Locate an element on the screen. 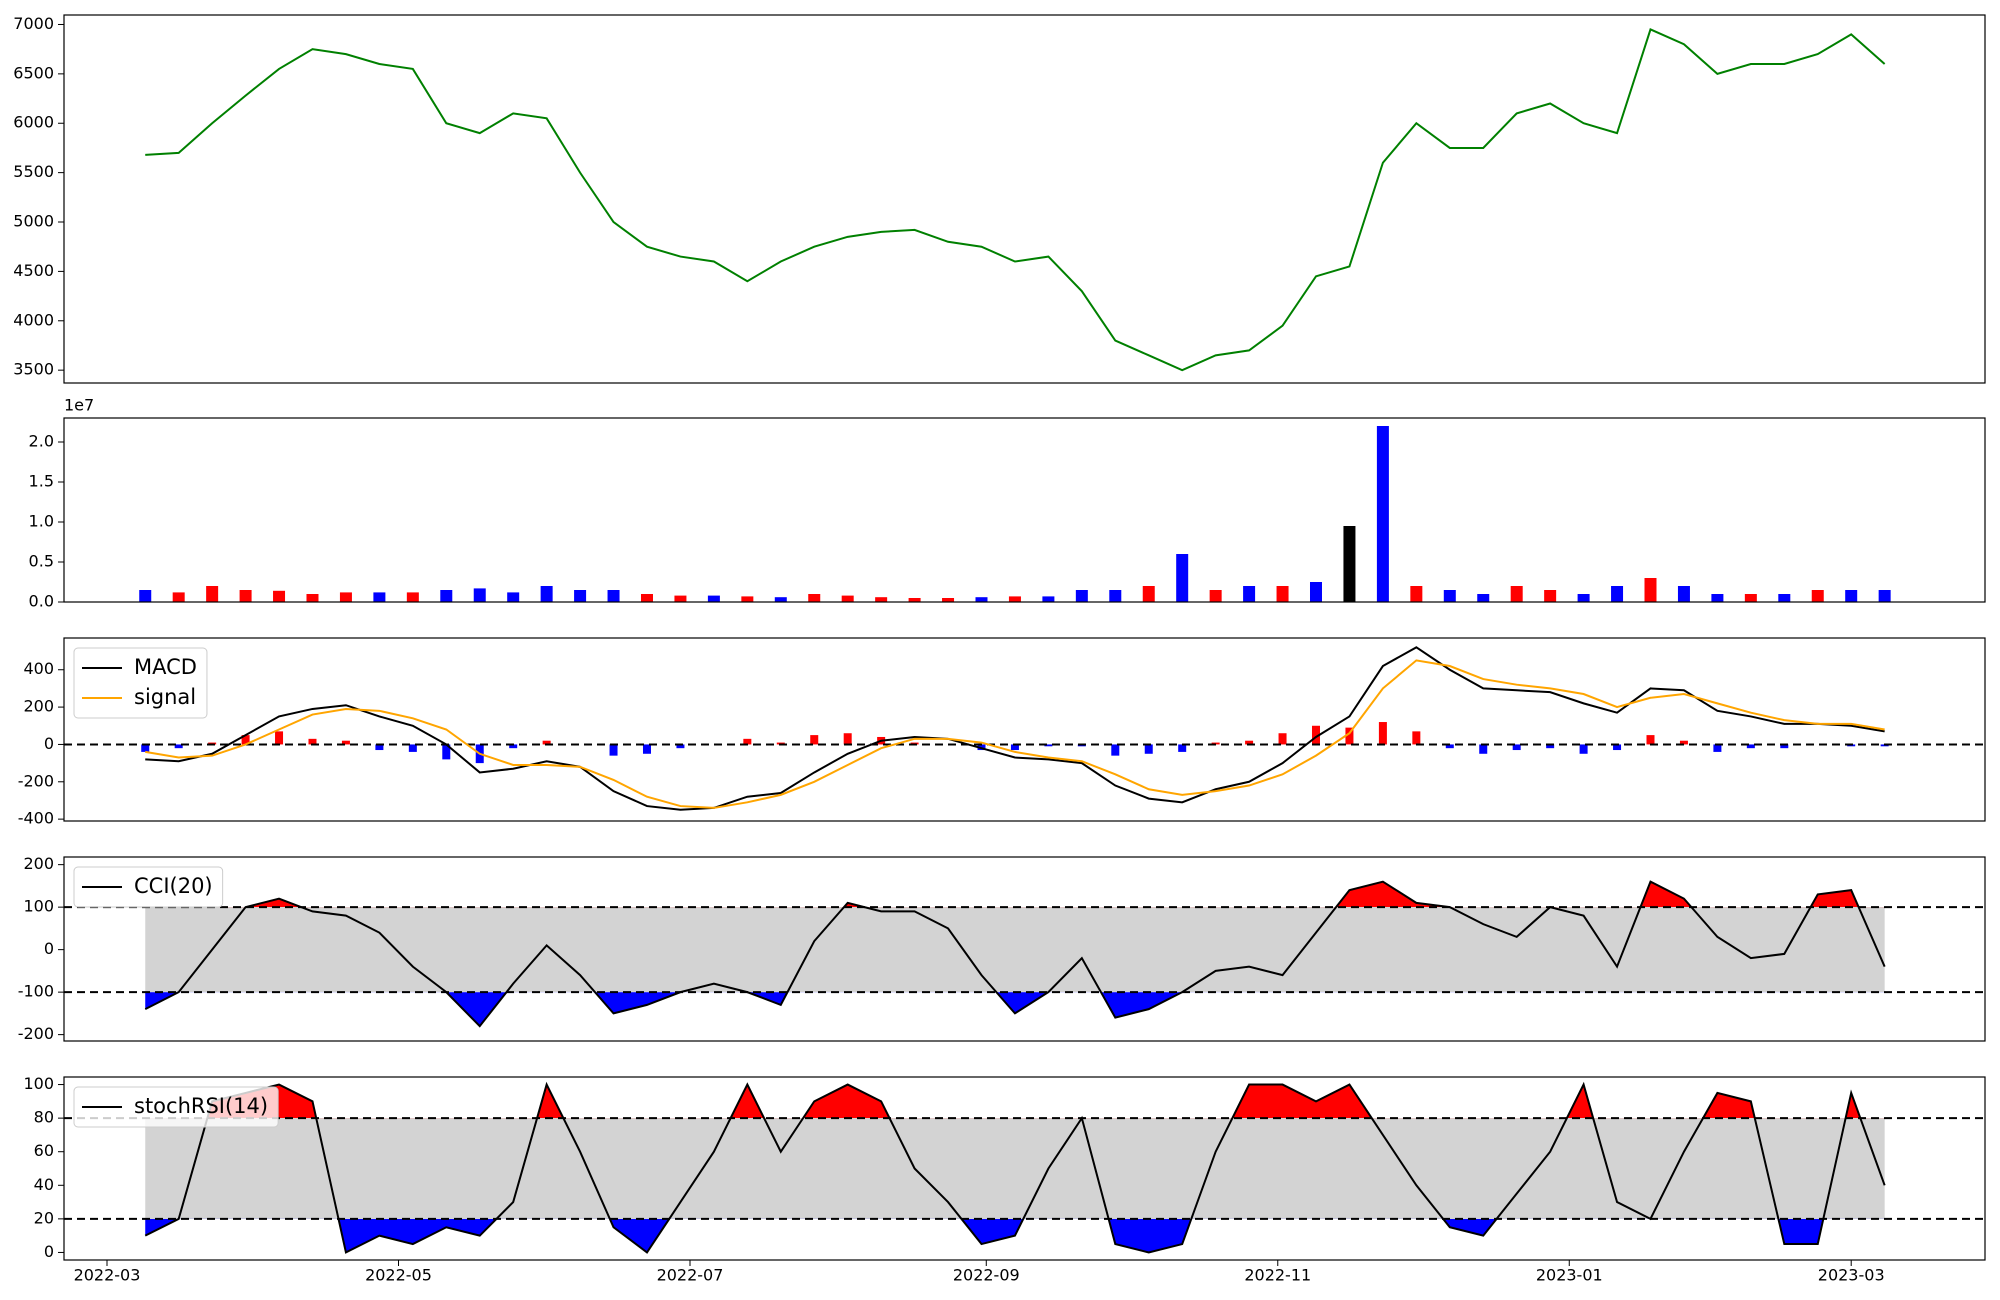 This screenshot has height=1300, width=2000. legend: stochRSI(14) is located at coordinates (176, 1107).